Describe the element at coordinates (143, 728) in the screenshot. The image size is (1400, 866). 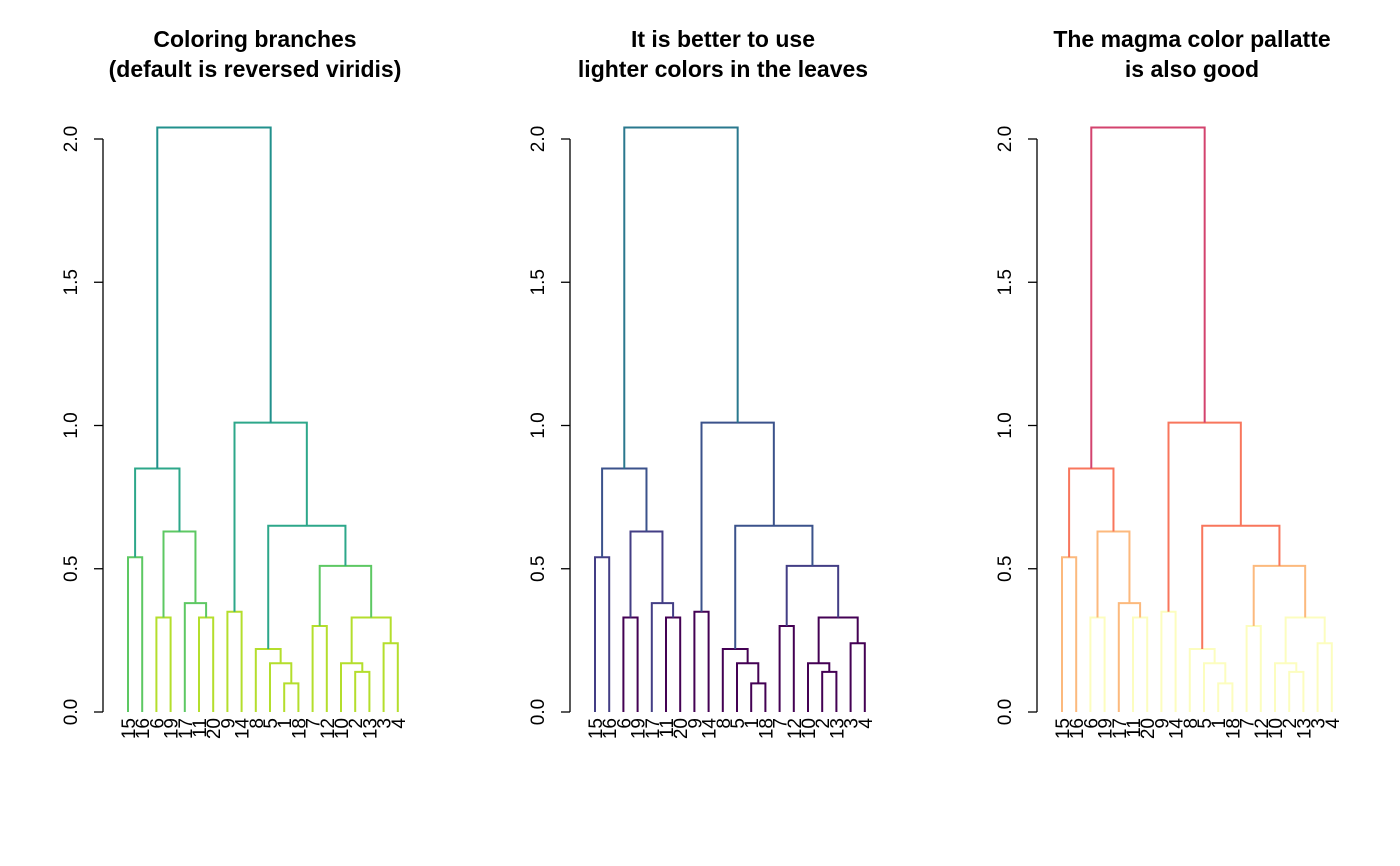
I see `leaf-label: 16` at that location.